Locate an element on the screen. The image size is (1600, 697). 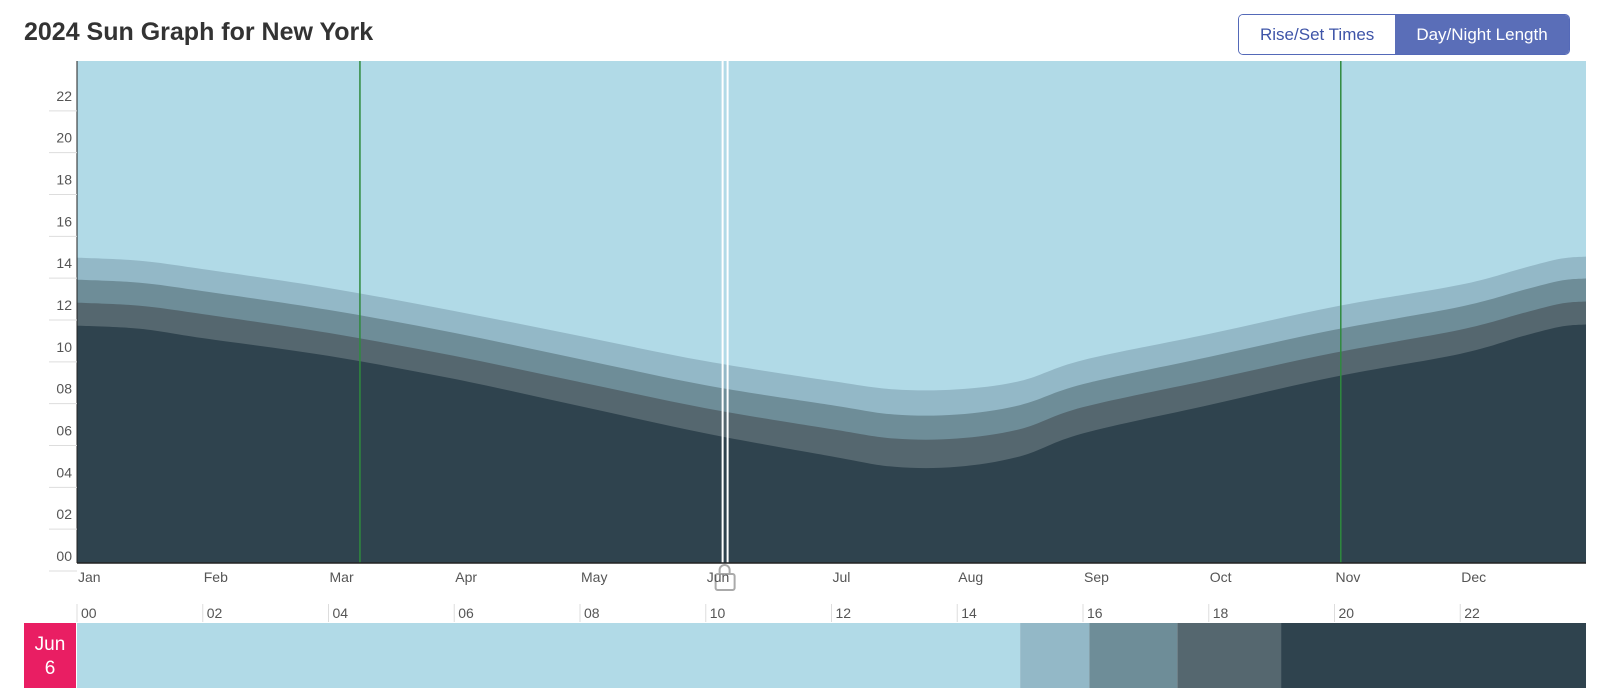
day-strip-nautical_twilight is located at coordinates (1133, 655).